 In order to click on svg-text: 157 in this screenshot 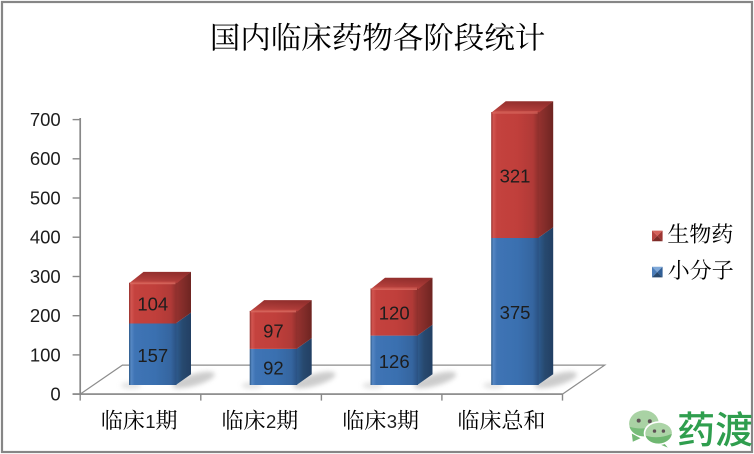, I will do `click(152, 355)`.